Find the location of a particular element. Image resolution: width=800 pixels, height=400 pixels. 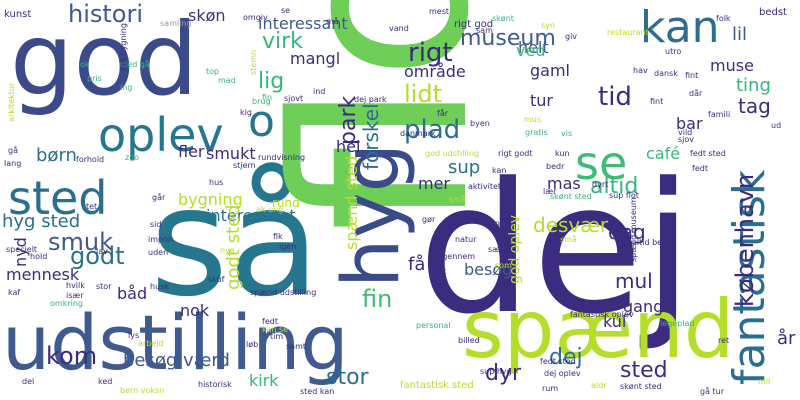

word-small: fint is located at coordinates (657, 101).